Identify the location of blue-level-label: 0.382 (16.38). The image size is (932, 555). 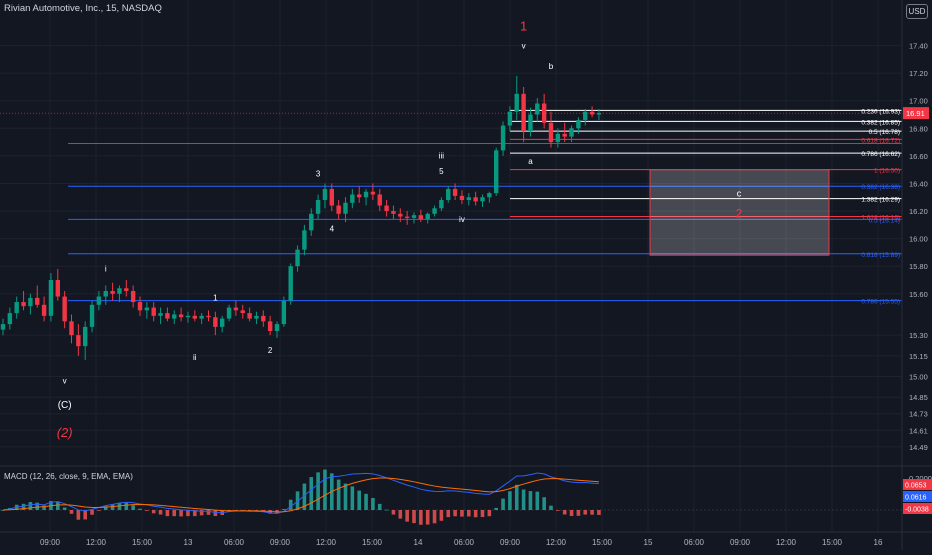
(880, 187).